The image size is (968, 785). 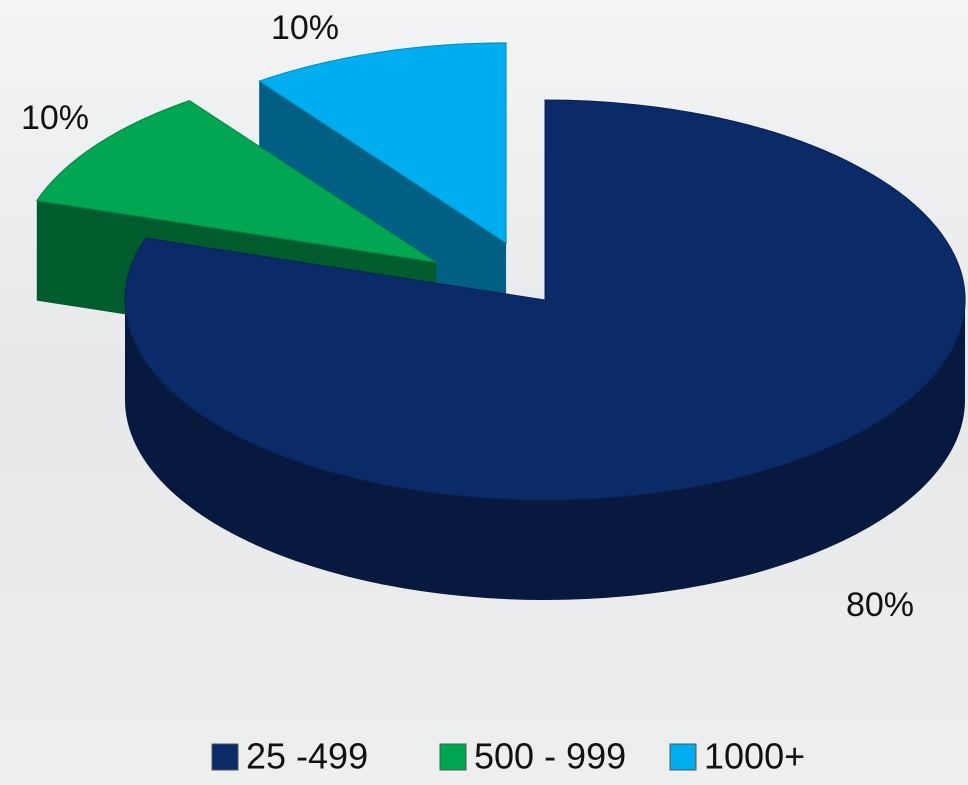 I want to click on legend-label: 500 - 999, so click(x=550, y=756).